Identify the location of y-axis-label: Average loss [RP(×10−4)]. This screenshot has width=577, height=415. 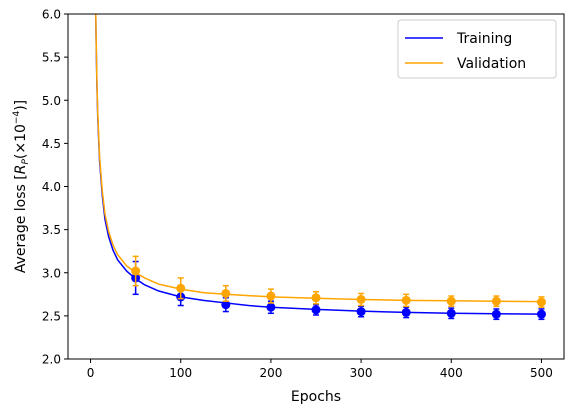
(21, 186).